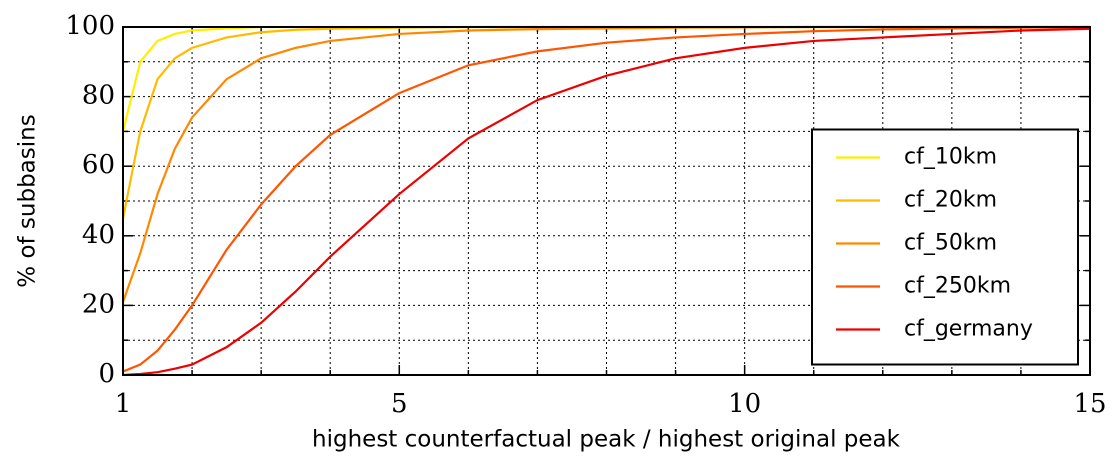 This screenshot has height=465, width=1115. I want to click on x-tick-label: 10, so click(744, 404).